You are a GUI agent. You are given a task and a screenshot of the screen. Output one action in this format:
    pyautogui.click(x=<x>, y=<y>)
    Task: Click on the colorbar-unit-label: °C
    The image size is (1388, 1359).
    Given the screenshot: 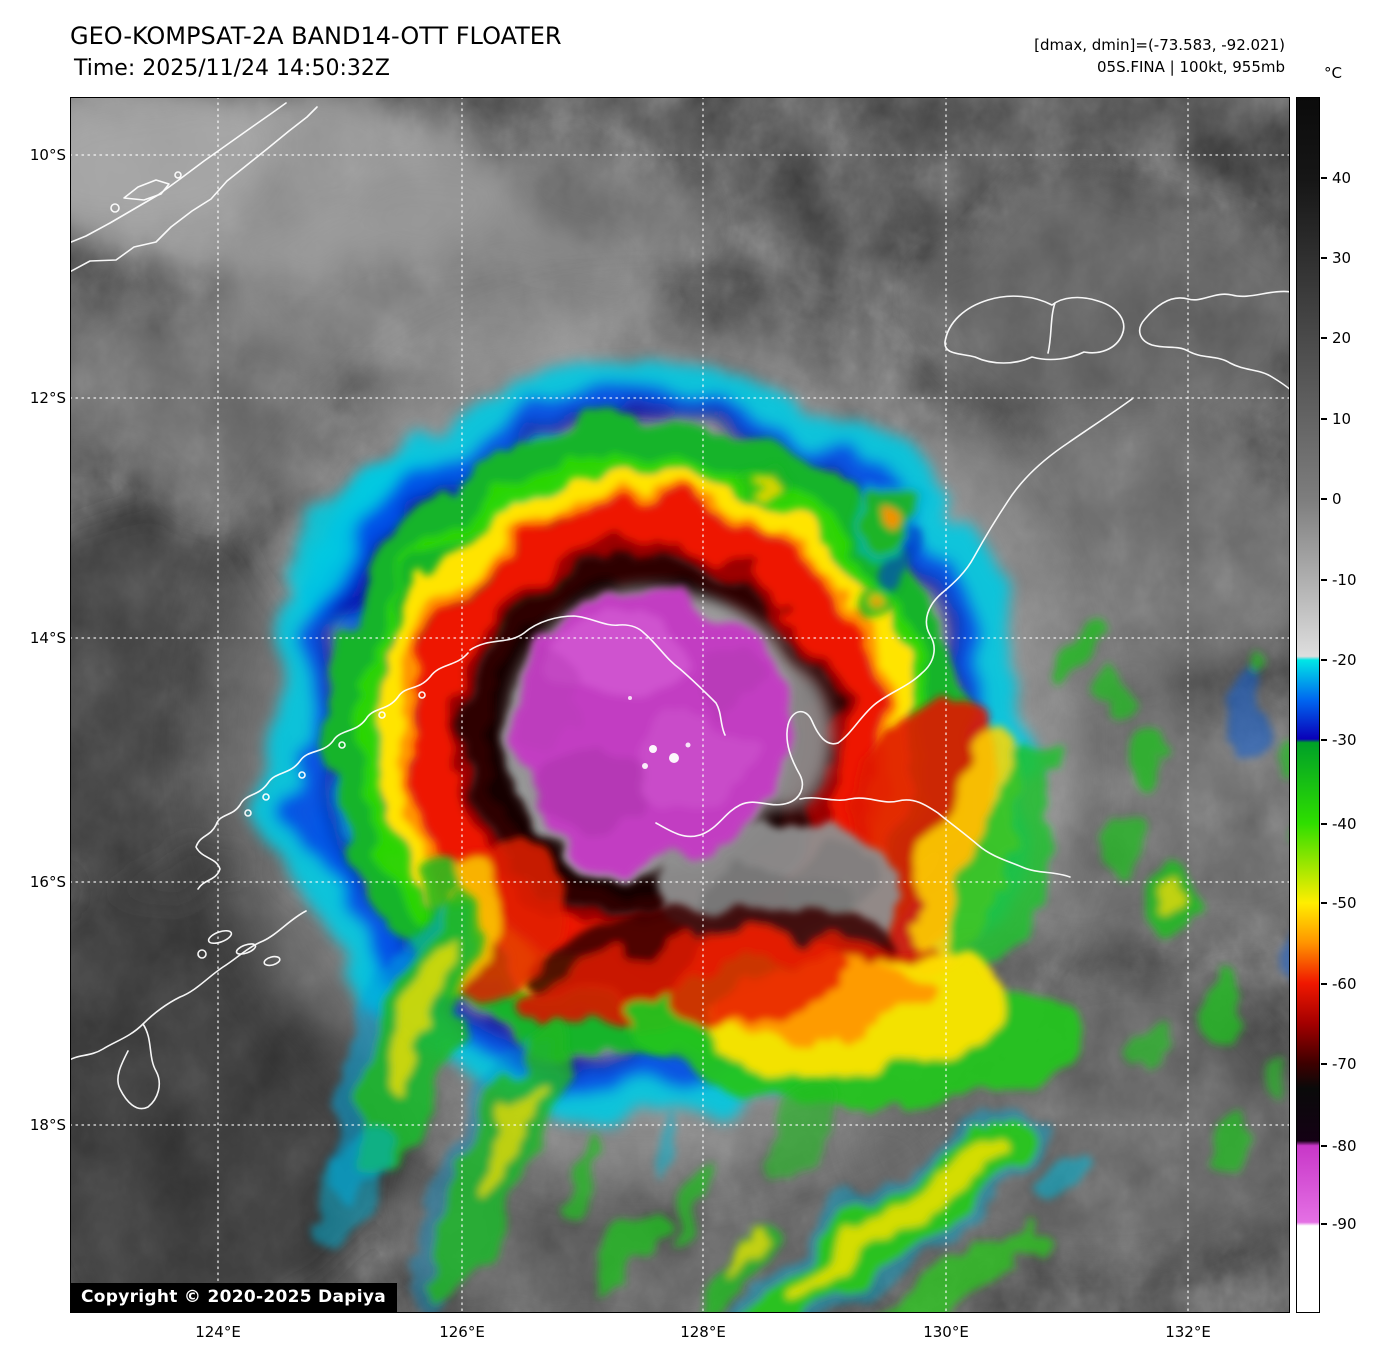 What is the action you would take?
    pyautogui.click(x=1333, y=73)
    